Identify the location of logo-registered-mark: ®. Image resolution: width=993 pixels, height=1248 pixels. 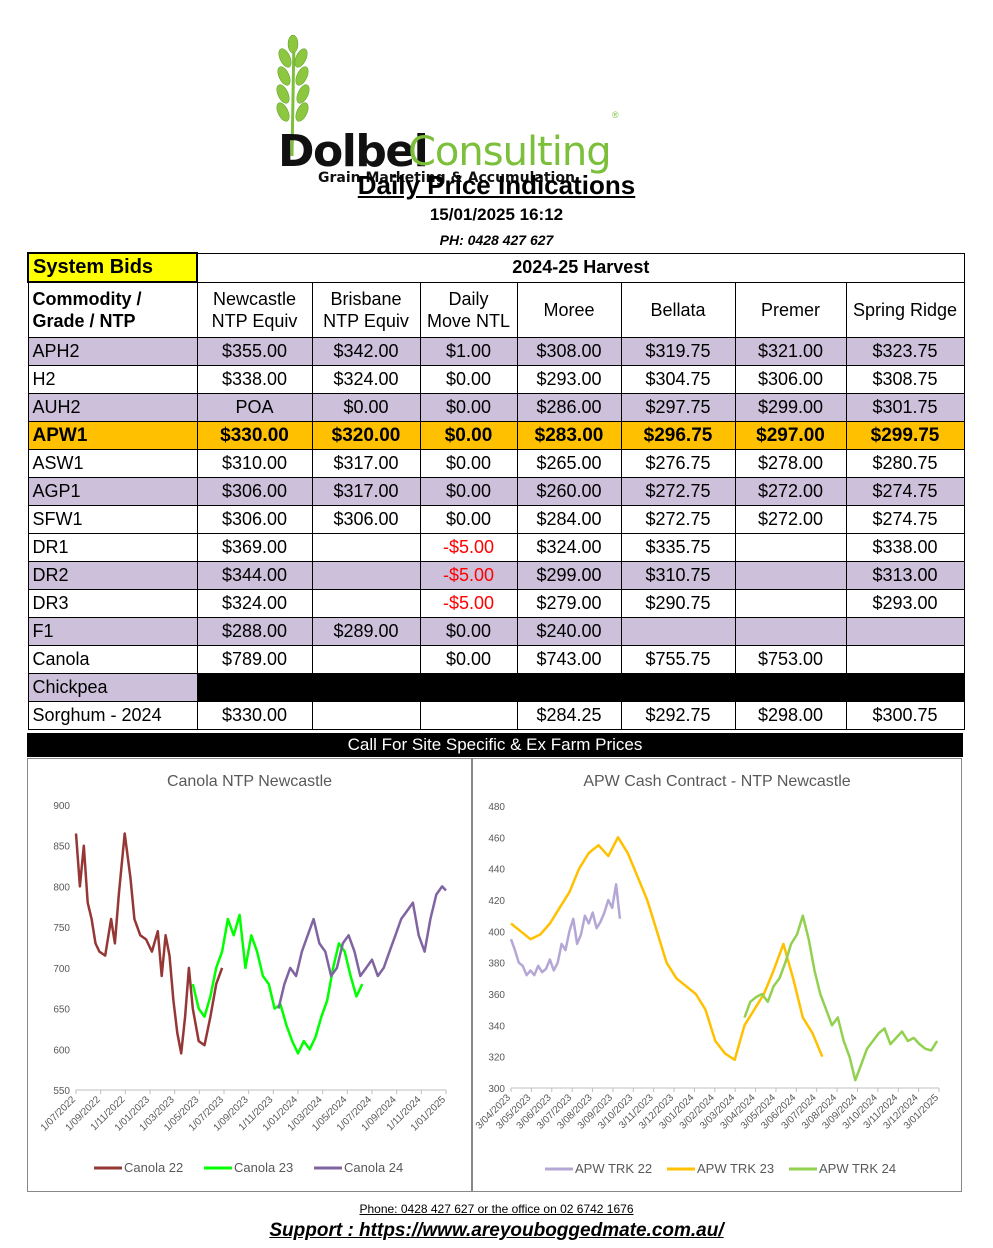
(615, 115).